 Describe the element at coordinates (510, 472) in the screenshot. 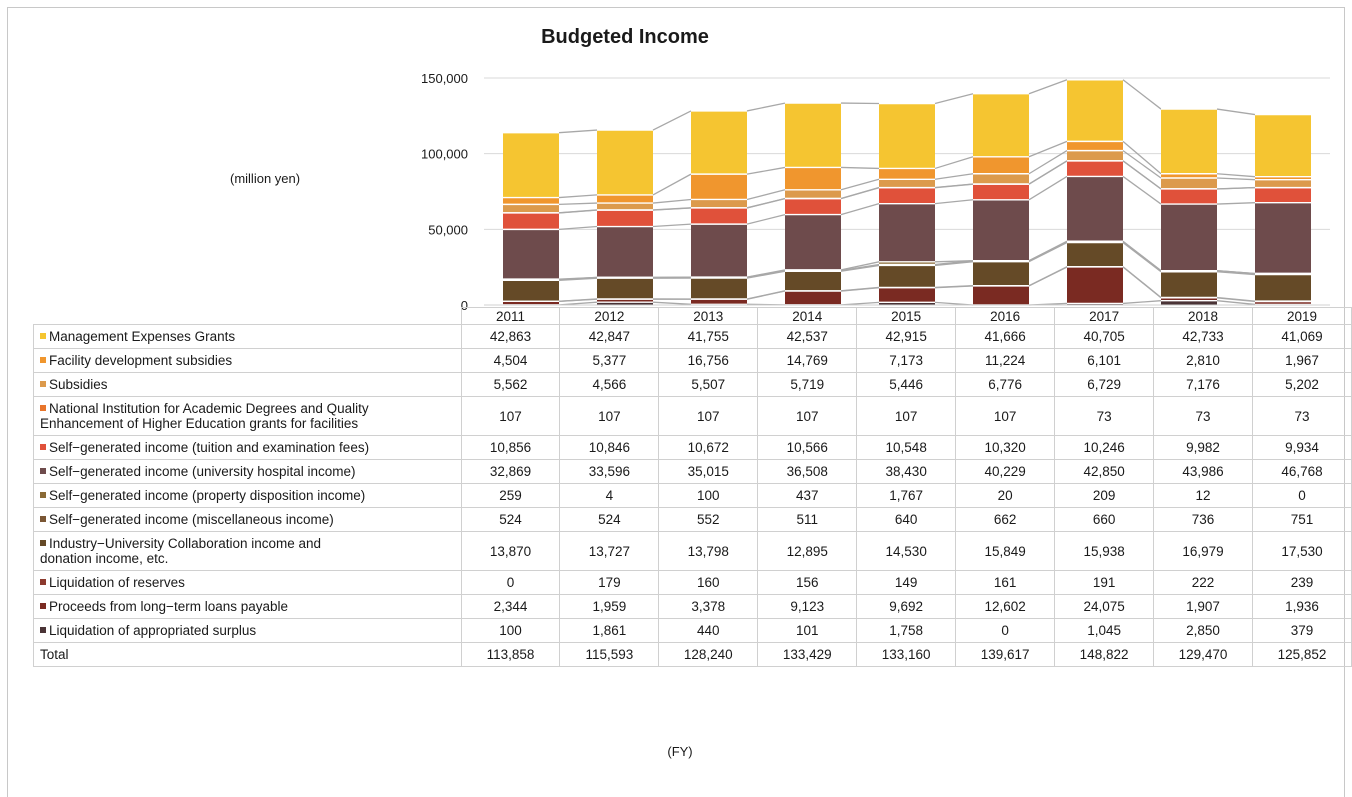

I see `data-label: 32,869` at that location.